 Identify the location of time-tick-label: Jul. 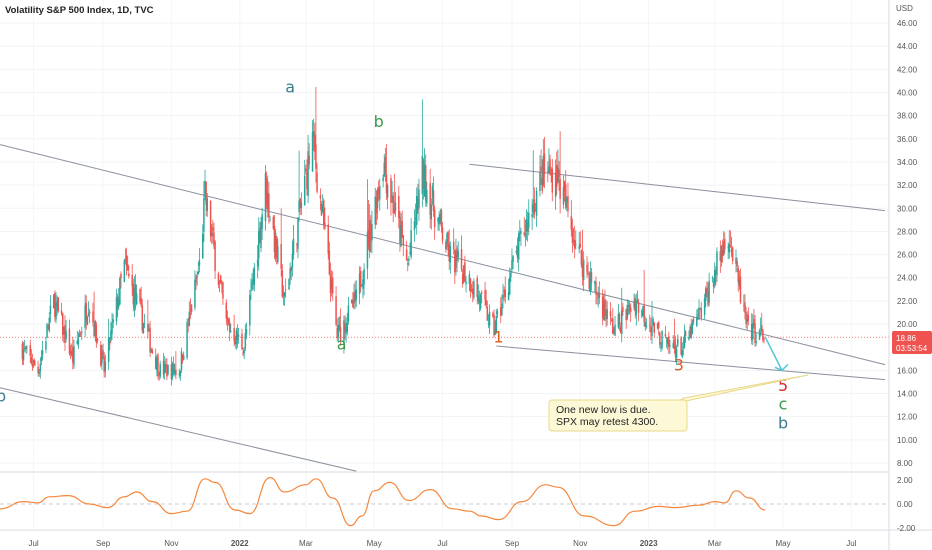
(442, 543).